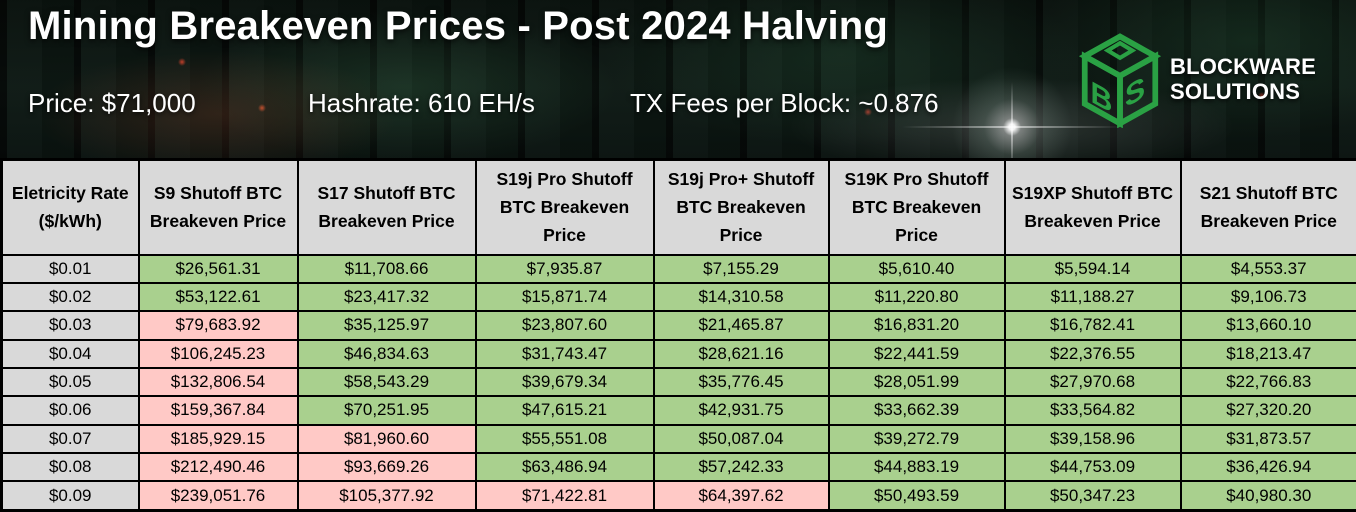 The image size is (1356, 512). What do you see at coordinates (741, 467) in the screenshot?
I see `breakeven-value-cell: $57,242.33` at bounding box center [741, 467].